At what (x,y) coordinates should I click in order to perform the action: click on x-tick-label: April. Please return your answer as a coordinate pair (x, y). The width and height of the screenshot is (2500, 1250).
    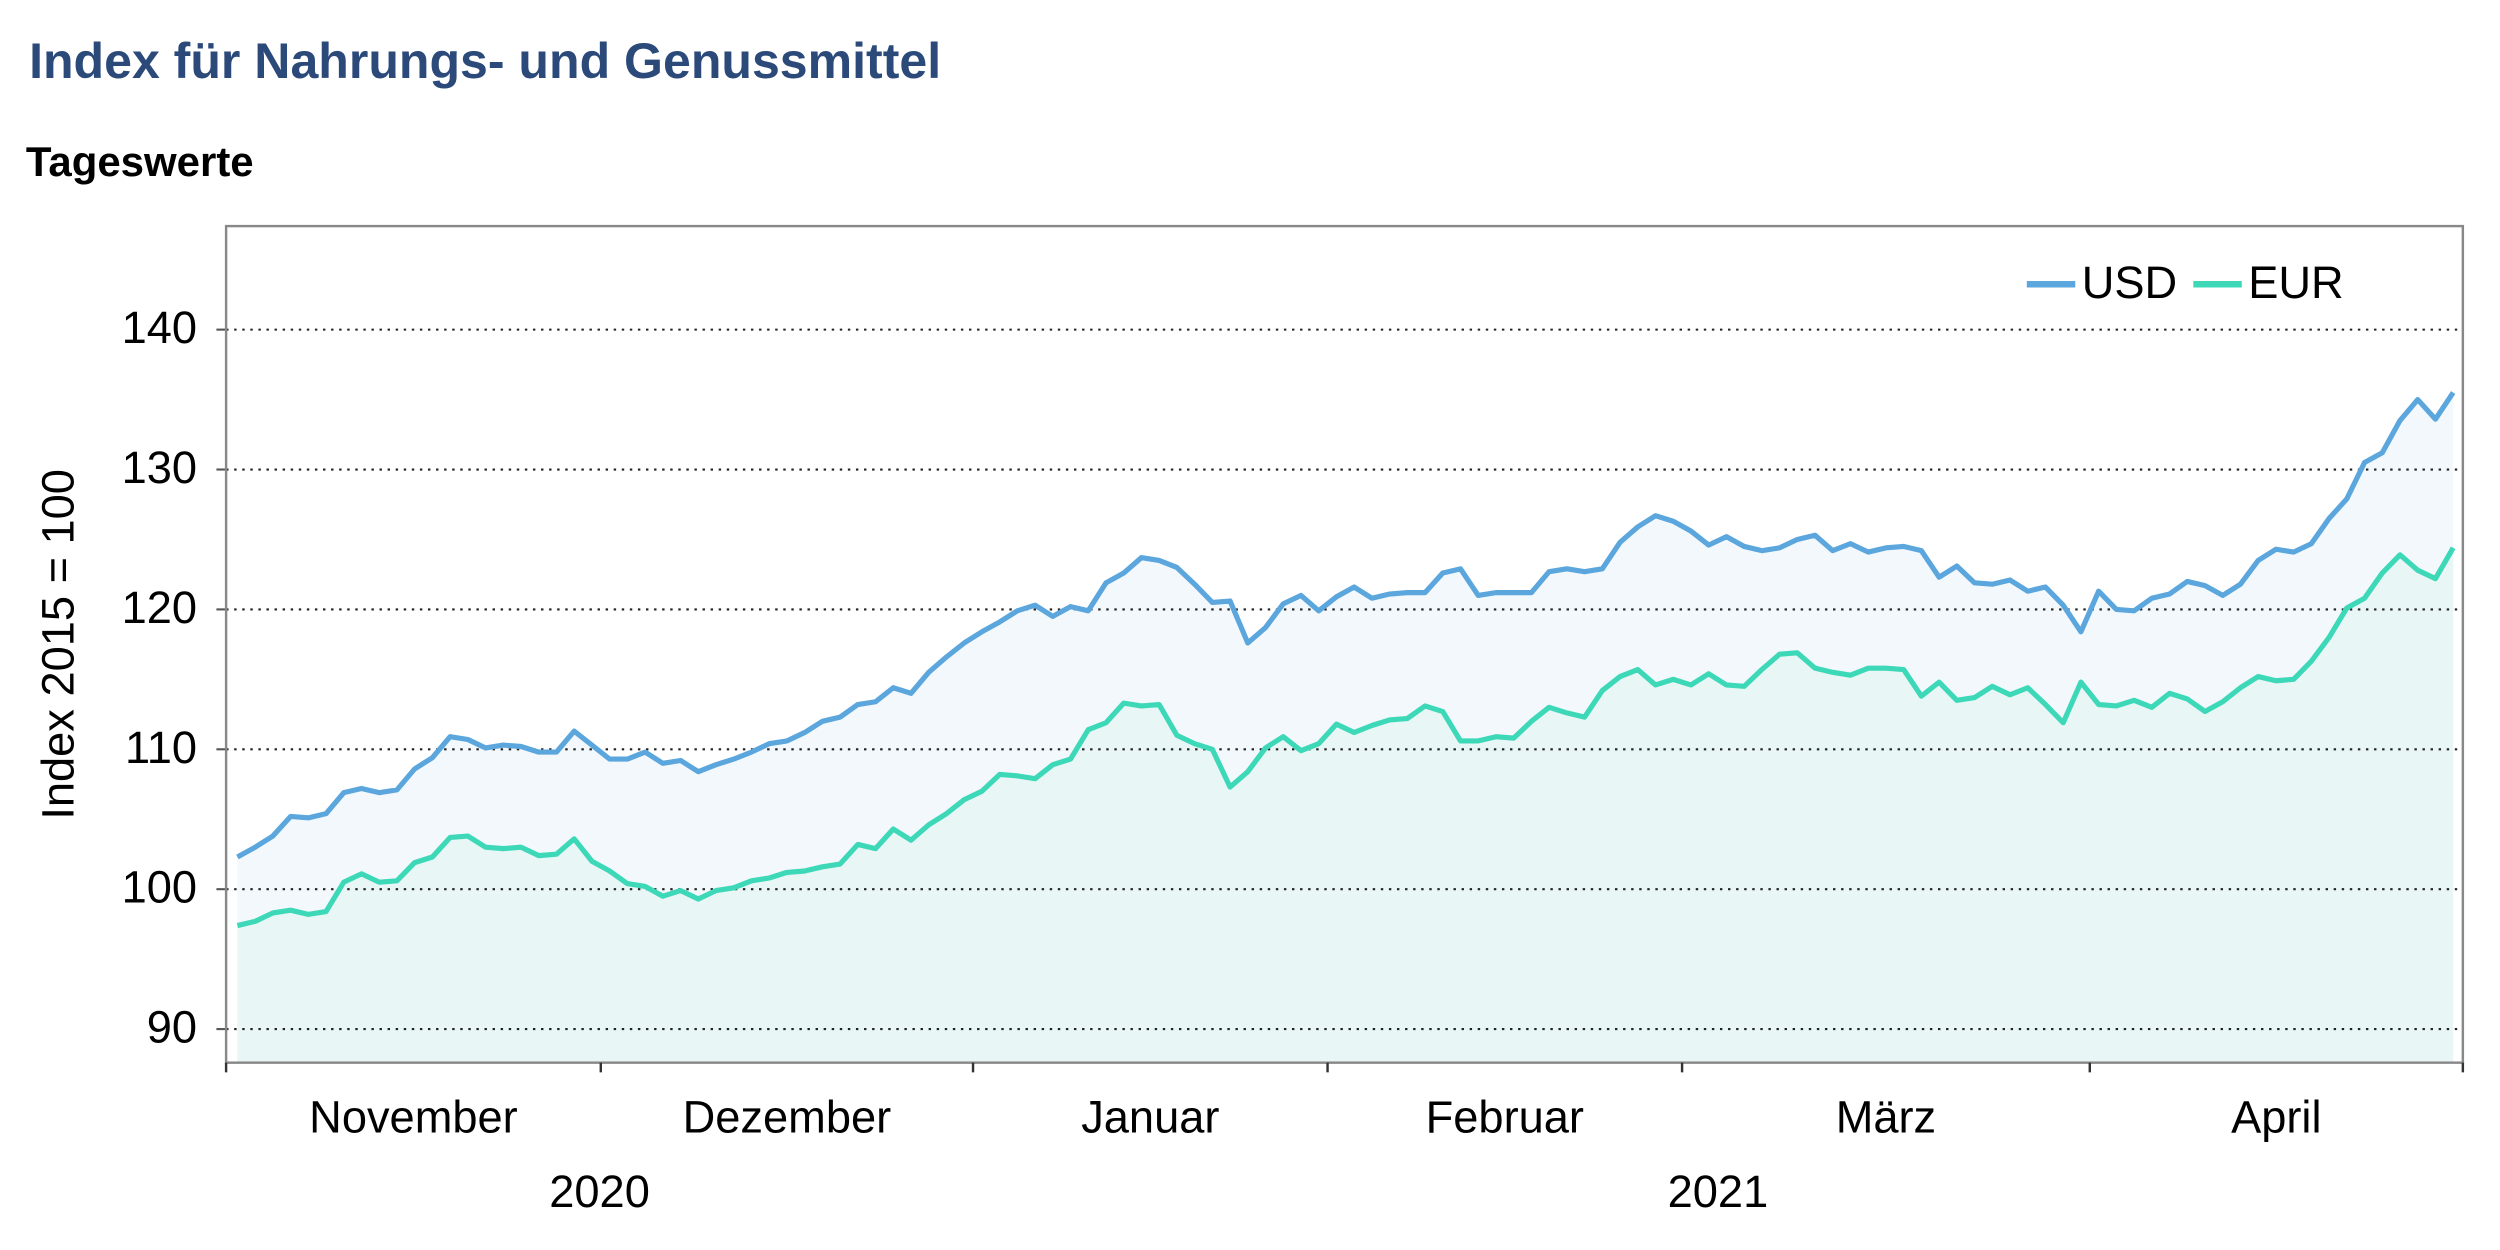
    Looking at the image, I should click on (2276, 1117).